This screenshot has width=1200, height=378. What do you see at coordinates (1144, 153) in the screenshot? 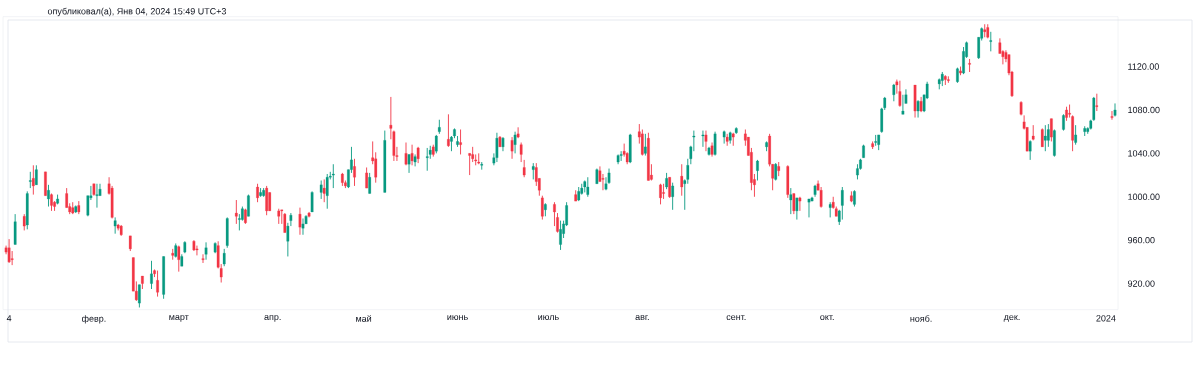
I see `y-tick-label: 1040.00` at bounding box center [1144, 153].